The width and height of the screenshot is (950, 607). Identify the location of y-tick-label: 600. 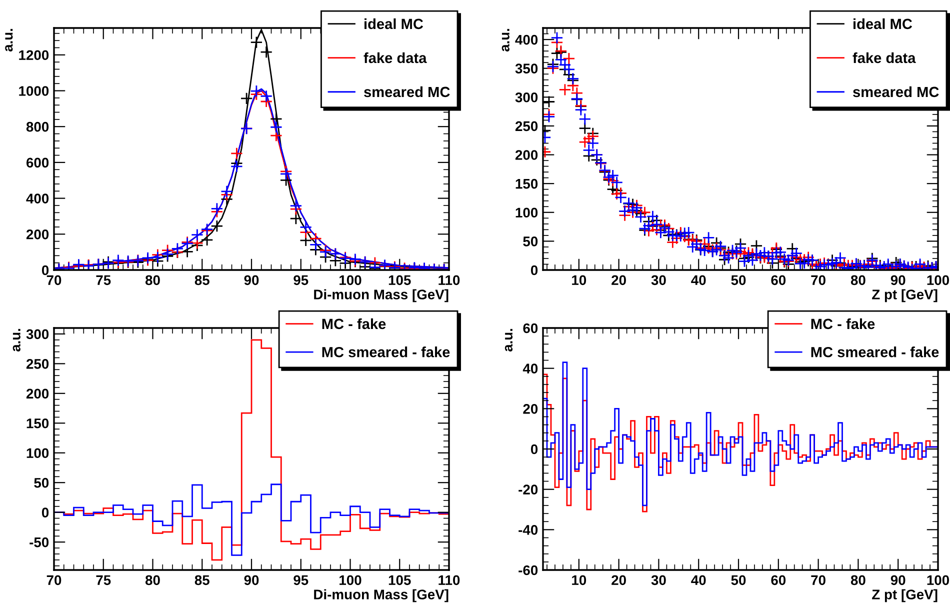
(37, 163).